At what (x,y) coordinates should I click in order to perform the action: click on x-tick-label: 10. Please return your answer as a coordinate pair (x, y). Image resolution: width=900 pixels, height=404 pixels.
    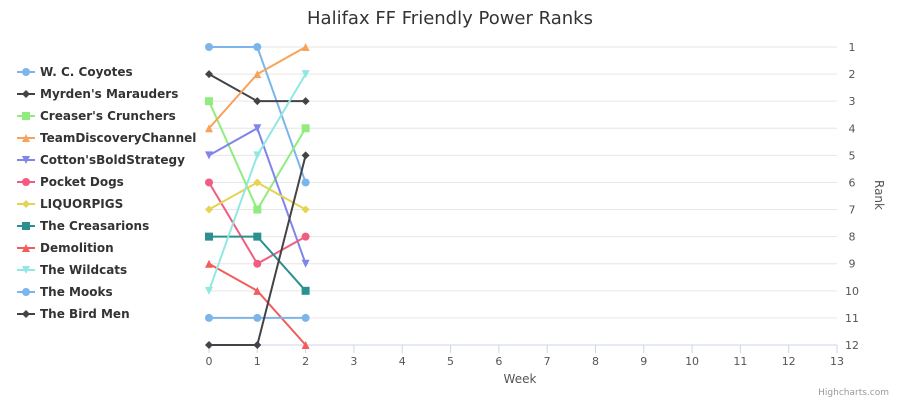
    Looking at the image, I should click on (692, 361).